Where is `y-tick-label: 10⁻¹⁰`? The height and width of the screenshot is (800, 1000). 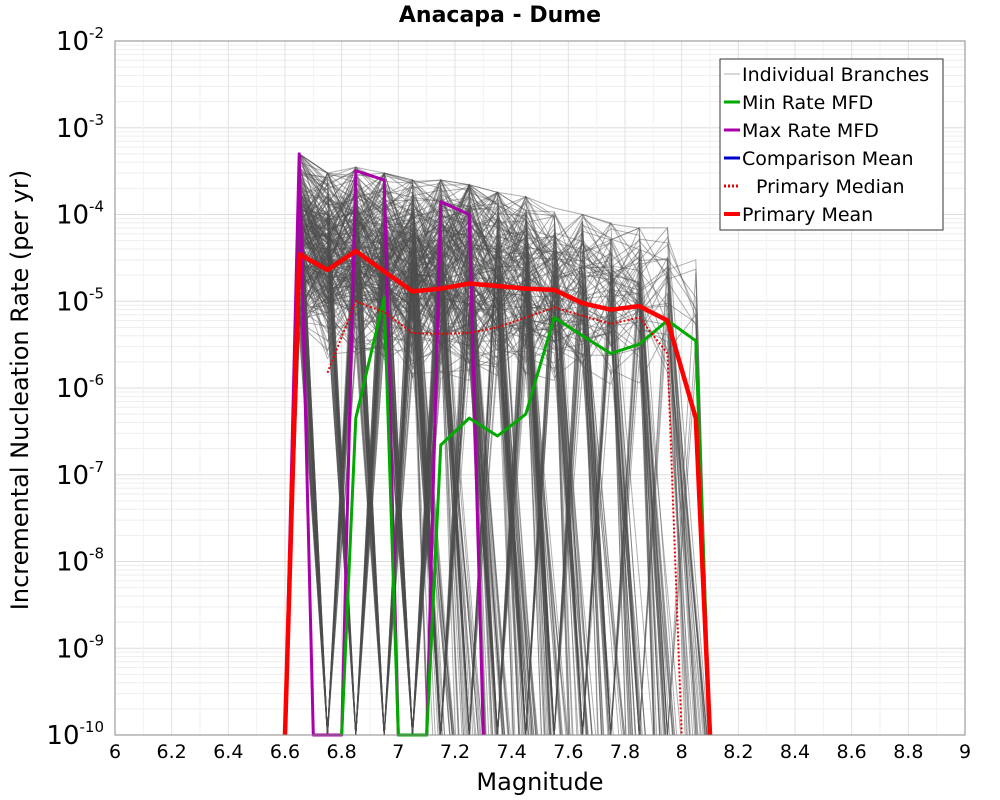
y-tick-label: 10⁻¹⁰ is located at coordinates (75, 734).